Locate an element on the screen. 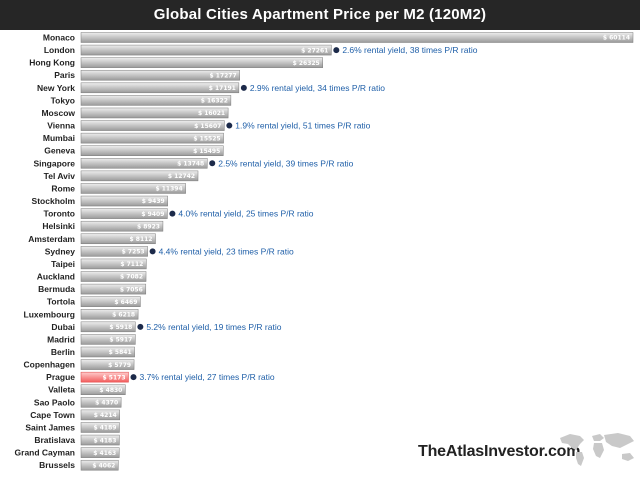  category-label: Rome is located at coordinates (63, 188).